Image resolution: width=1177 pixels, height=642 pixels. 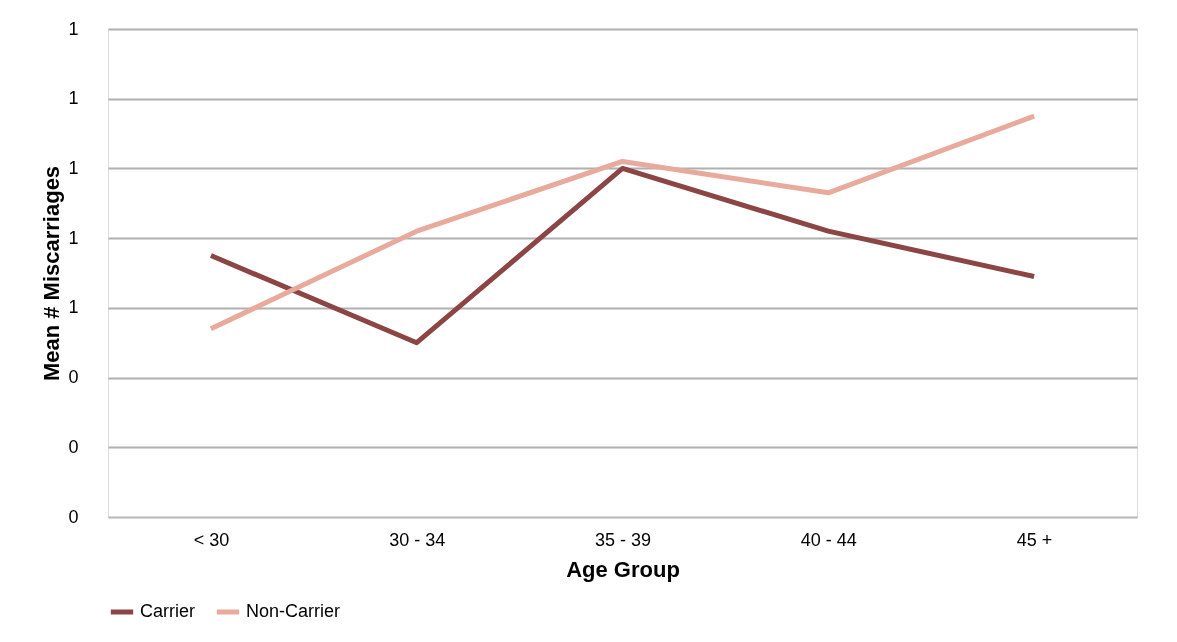 What do you see at coordinates (623, 569) in the screenshot?
I see `x-axis-title: Age Group` at bounding box center [623, 569].